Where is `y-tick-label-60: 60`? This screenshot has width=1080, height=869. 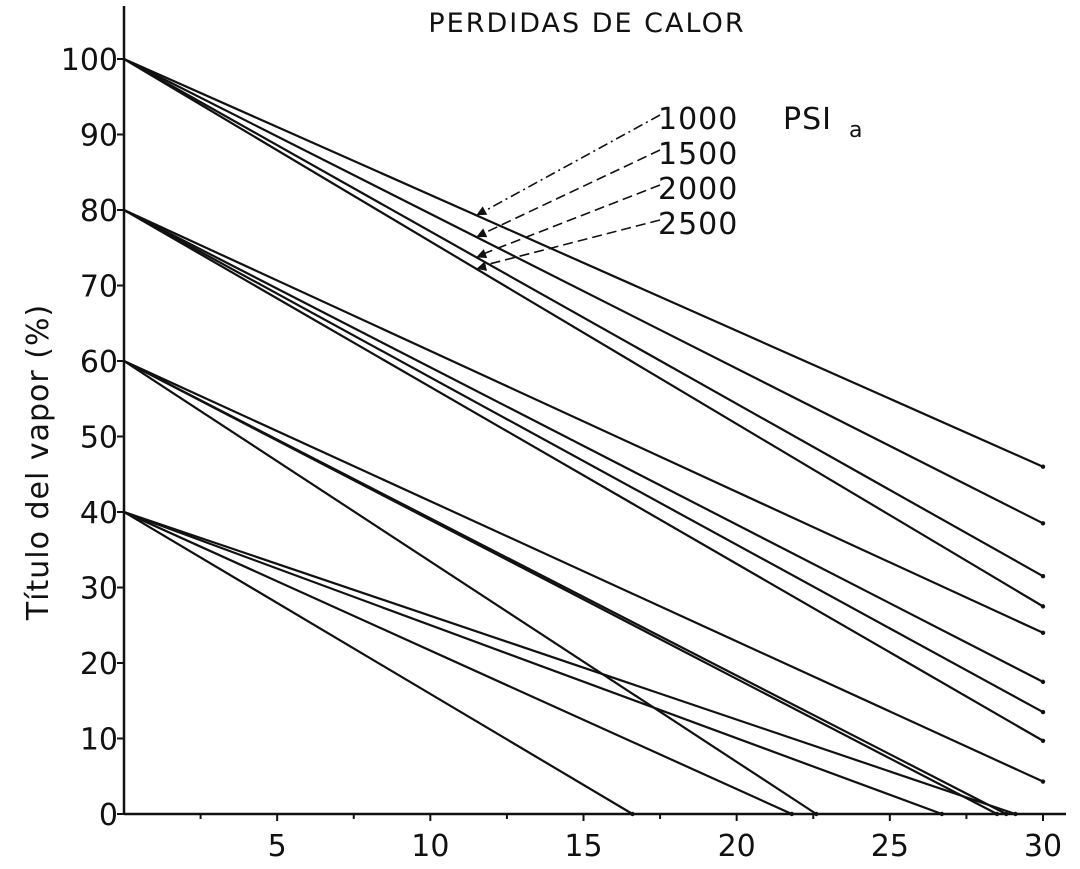
y-tick-label-60: 60 is located at coordinates (99, 362).